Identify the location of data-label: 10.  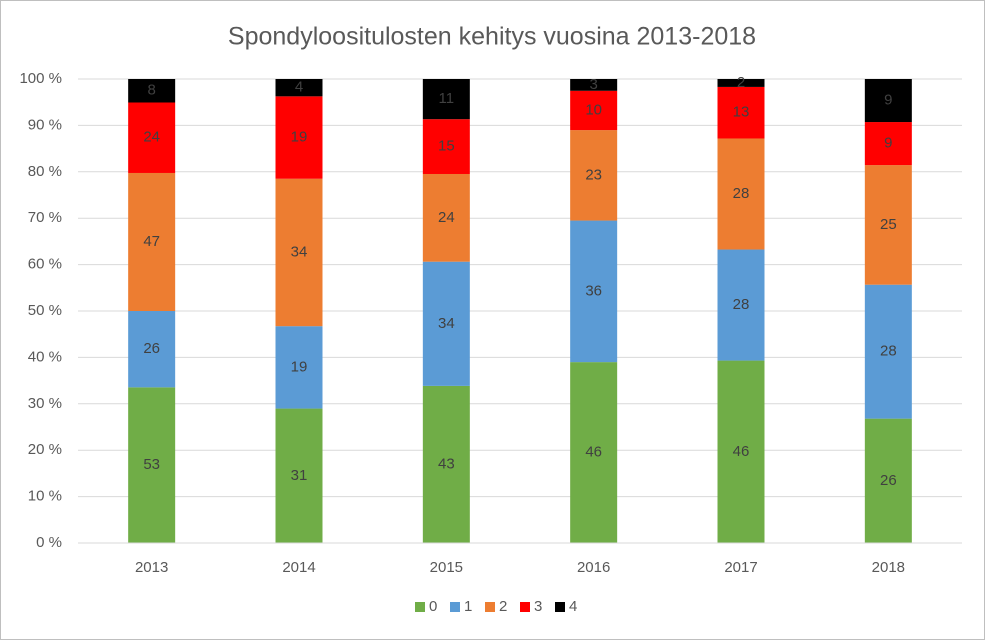
(593, 109).